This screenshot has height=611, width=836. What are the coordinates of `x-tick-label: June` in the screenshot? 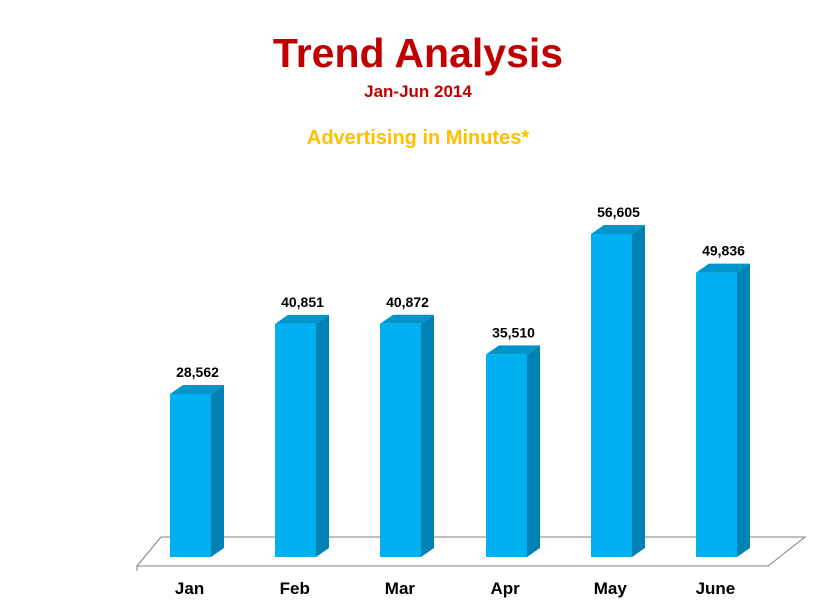 It's located at (716, 588).